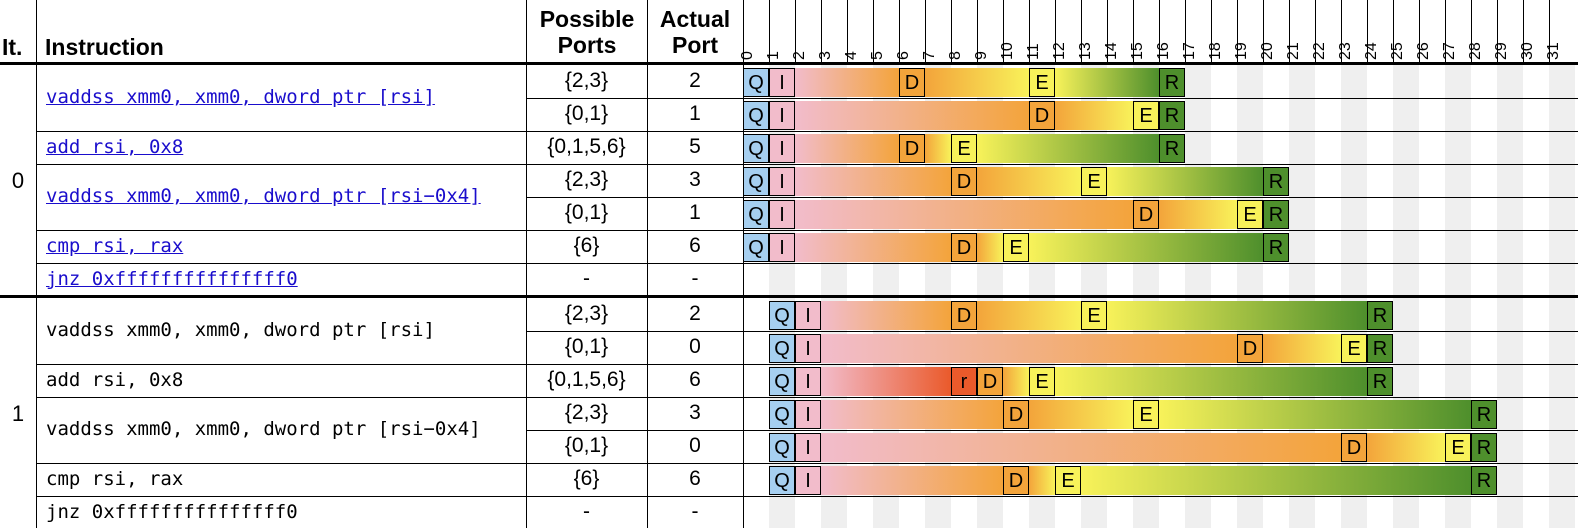 The width and height of the screenshot is (1578, 528). I want to click on header-bottom-rule, so click(789, 63).